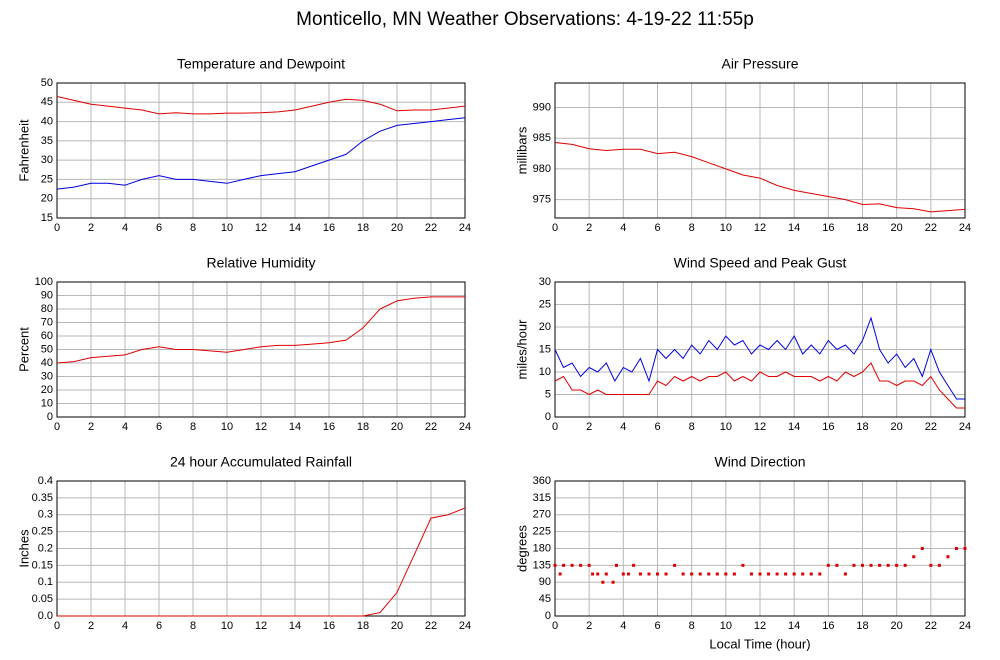  Describe the element at coordinates (45, 548) in the screenshot. I see `y-tick-label: 0.2` at that location.